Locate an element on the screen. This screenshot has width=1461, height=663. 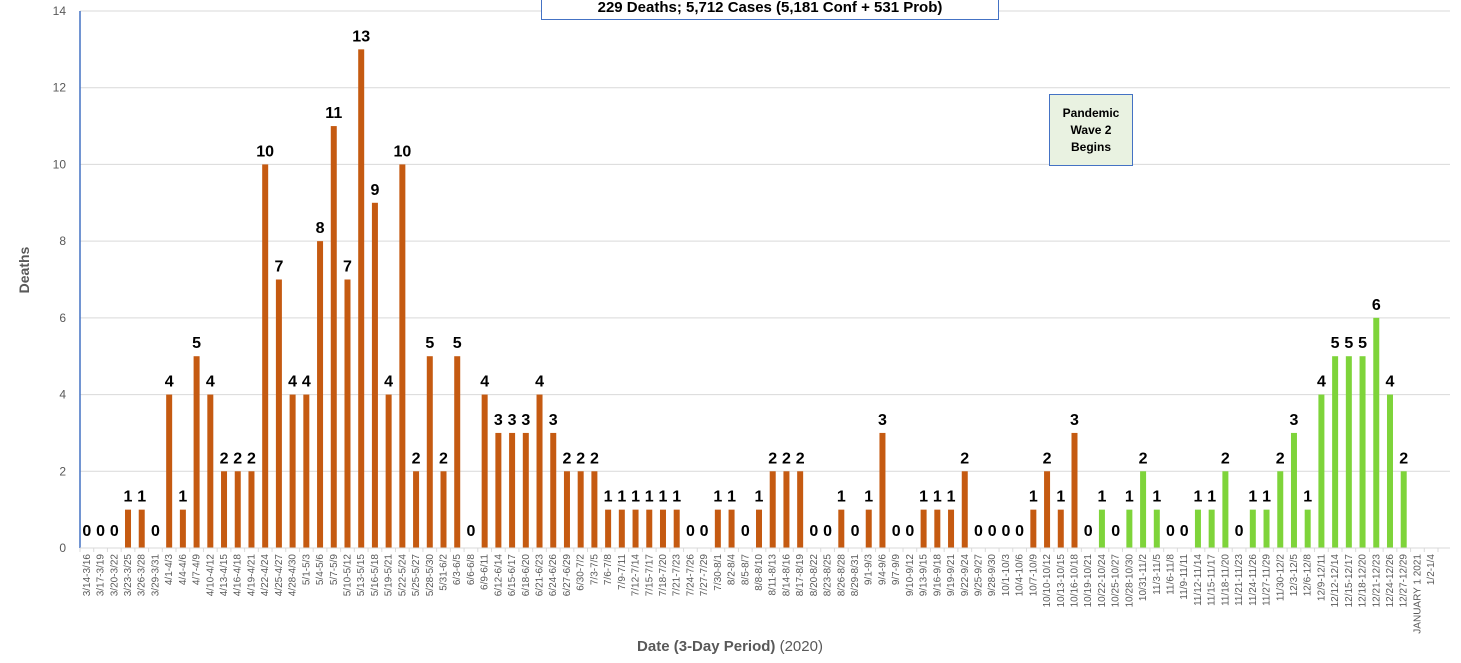
x-tick-label: 10/7-10/9 is located at coordinates (1033, 575).